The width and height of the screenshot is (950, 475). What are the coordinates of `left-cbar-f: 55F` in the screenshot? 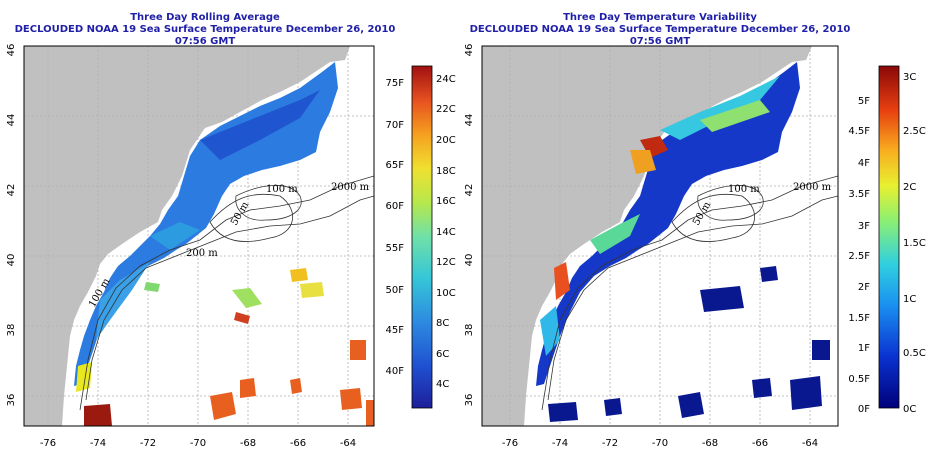 It's located at (395, 248).